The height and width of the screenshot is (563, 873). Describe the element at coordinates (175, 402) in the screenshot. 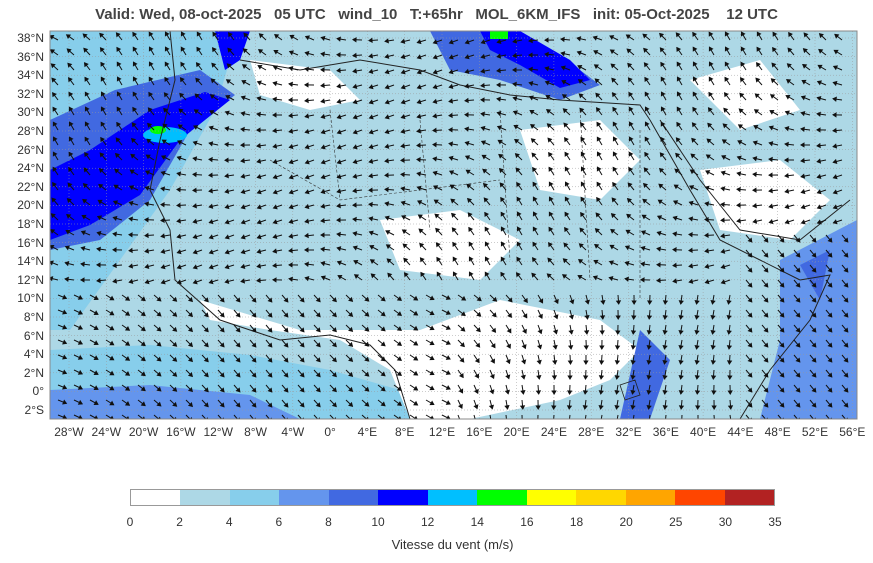

I see `wind-zone-south-atlantic-strong` at that location.